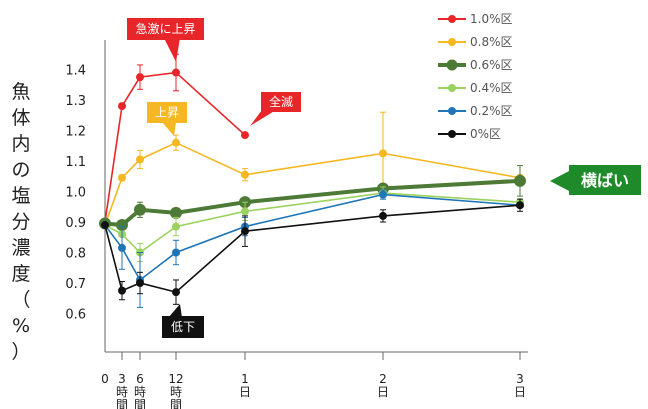 This screenshot has height=409, width=648. I want to click on annotation-text: 上昇, so click(167, 113).